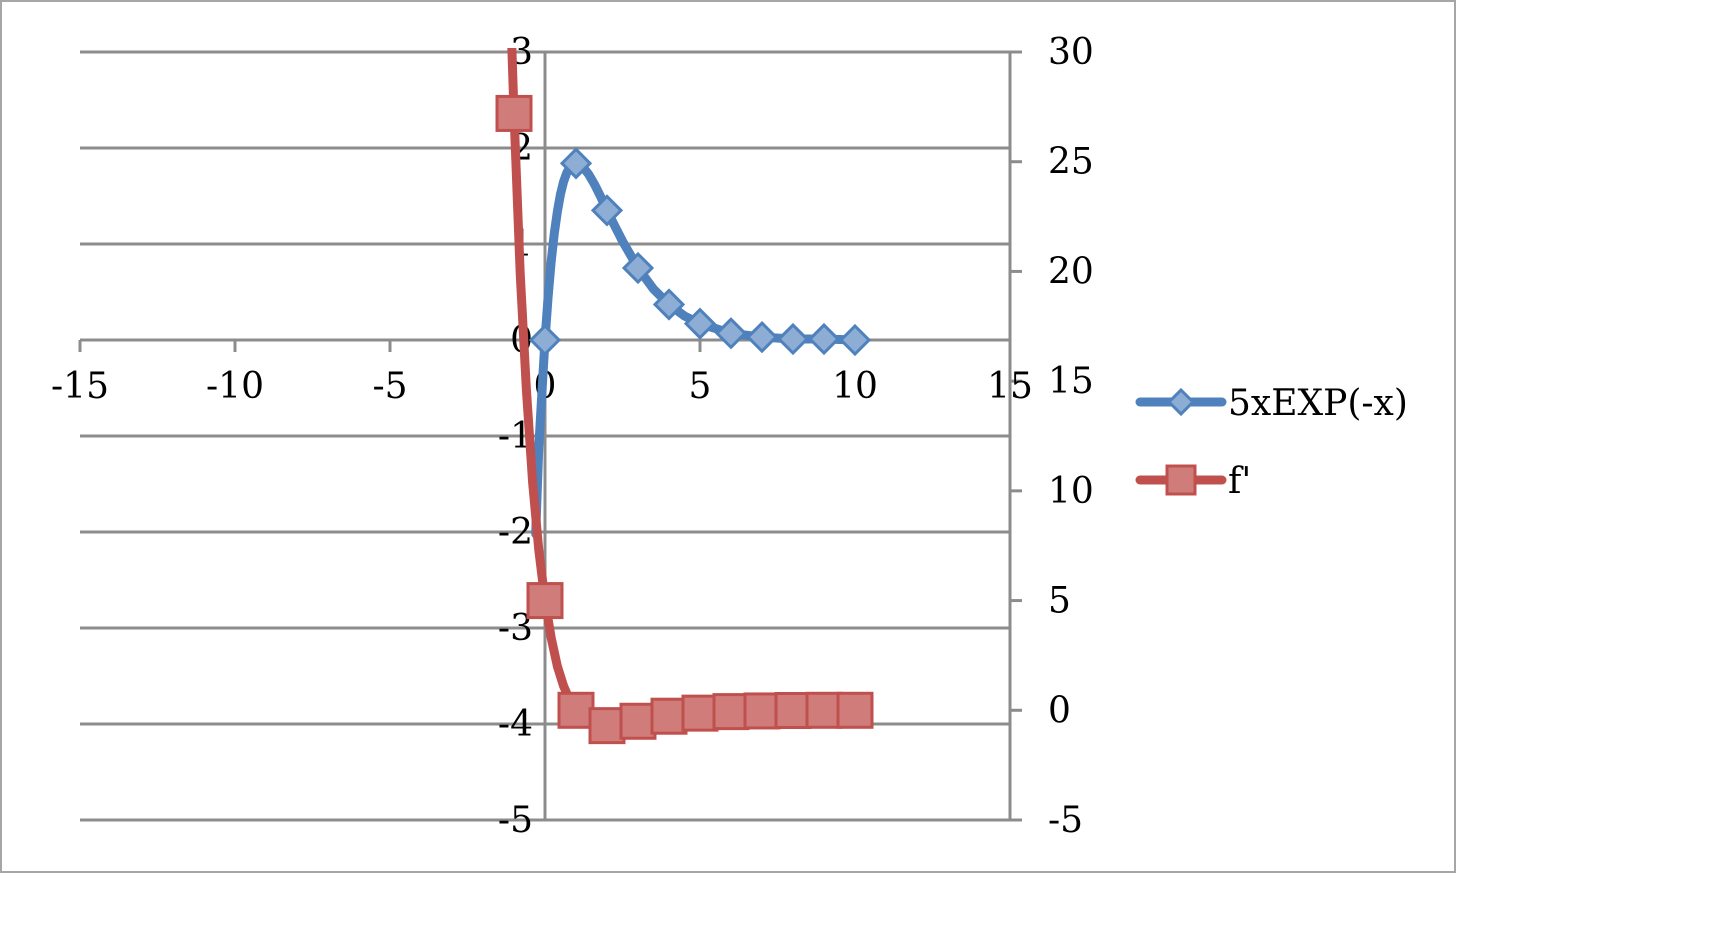  What do you see at coordinates (1059, 601) in the screenshot?
I see `y-right-tick-label: 5` at bounding box center [1059, 601].